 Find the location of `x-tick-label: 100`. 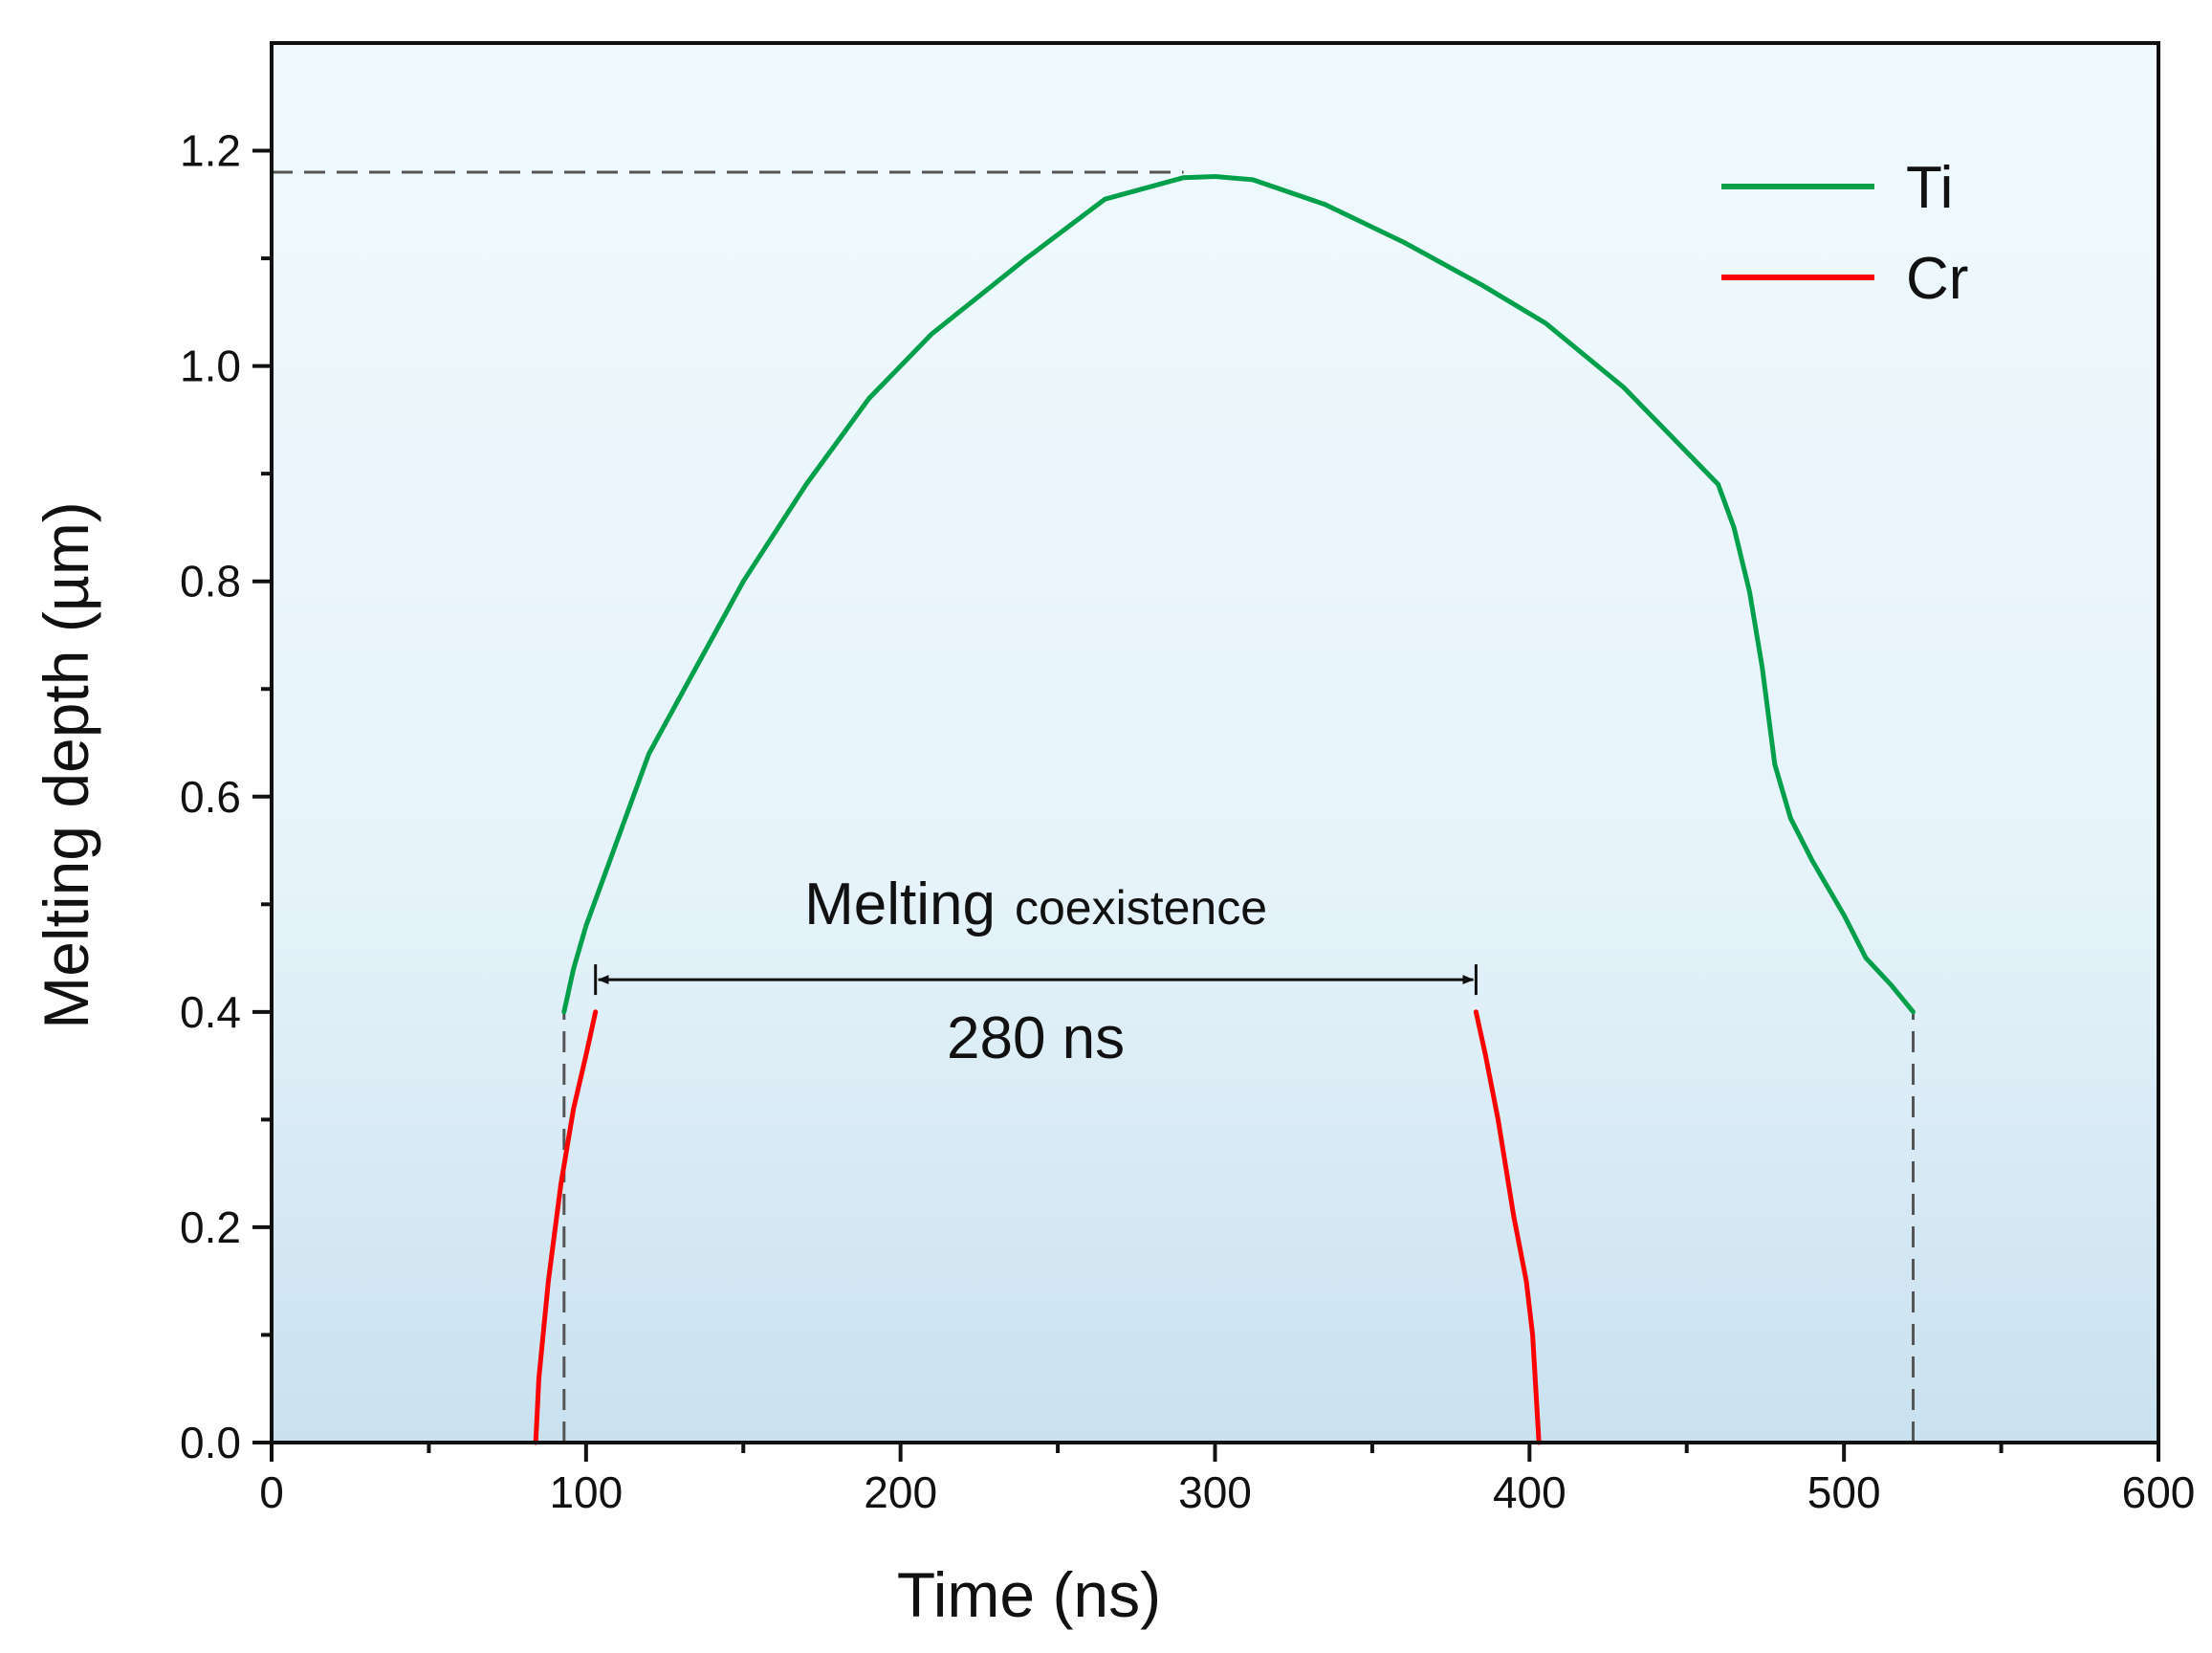

x-tick-label: 100 is located at coordinates (586, 1492).